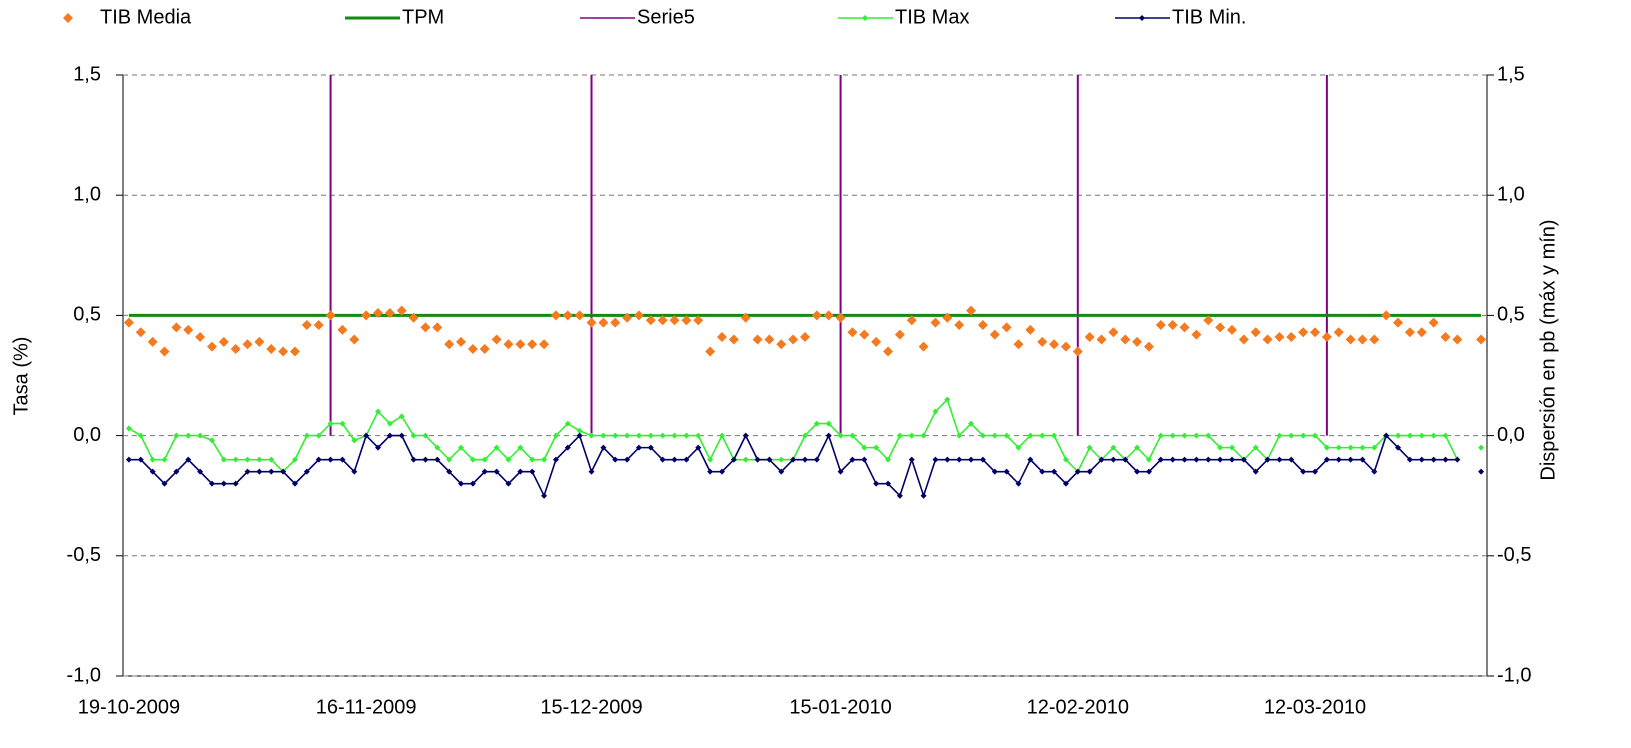 This screenshot has height=748, width=1631. I want to click on y-tick-label: -0,5, so click(84, 555).